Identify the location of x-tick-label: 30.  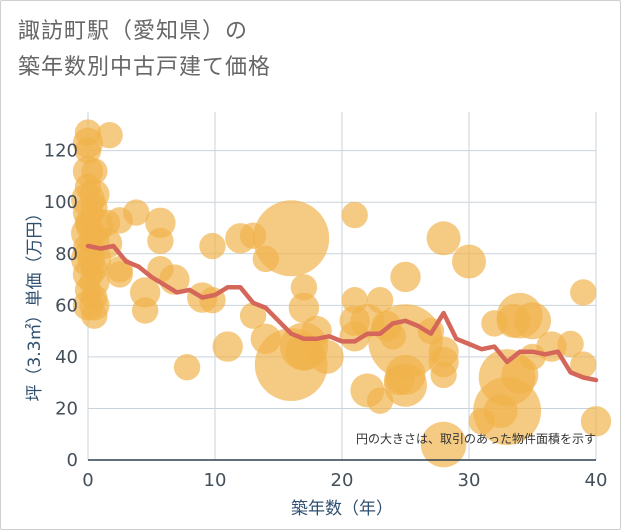
(469, 480).